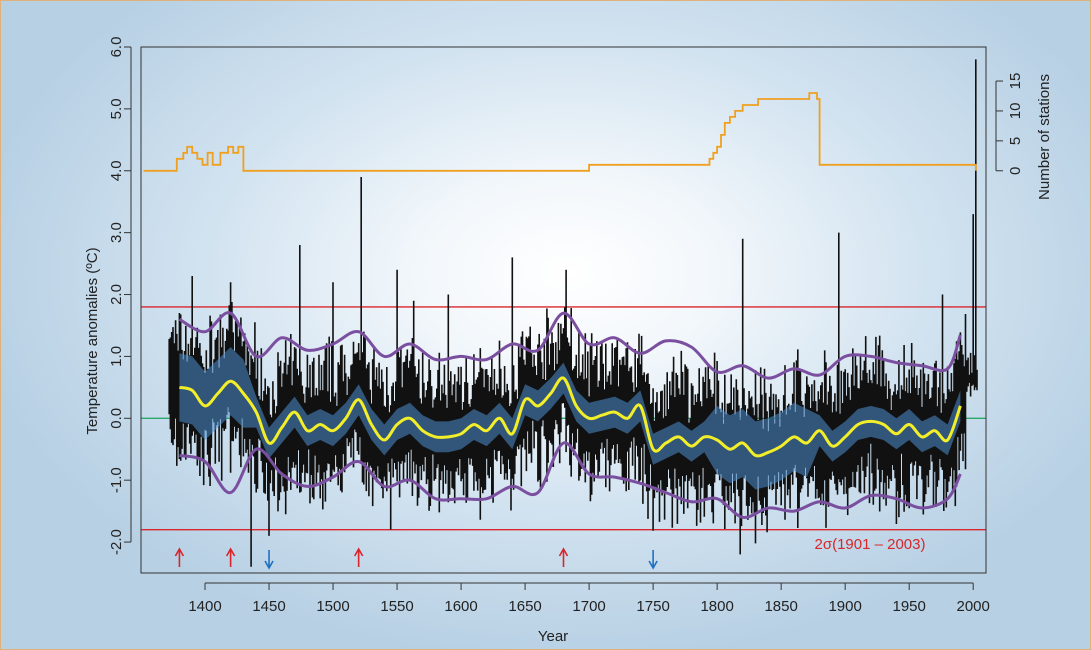 This screenshot has height=650, width=1091. What do you see at coordinates (652, 606) in the screenshot?
I see `x-tick-label: 1750` at bounding box center [652, 606].